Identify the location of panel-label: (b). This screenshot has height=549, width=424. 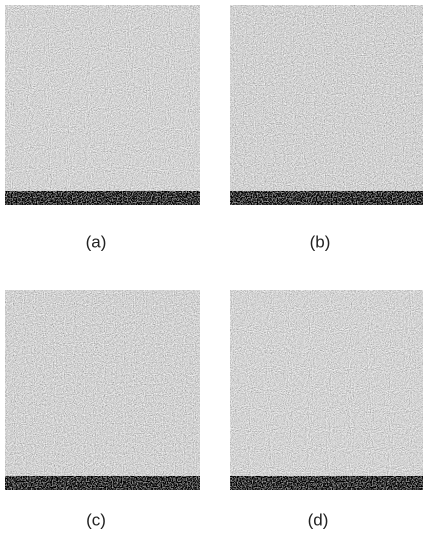
(320, 241).